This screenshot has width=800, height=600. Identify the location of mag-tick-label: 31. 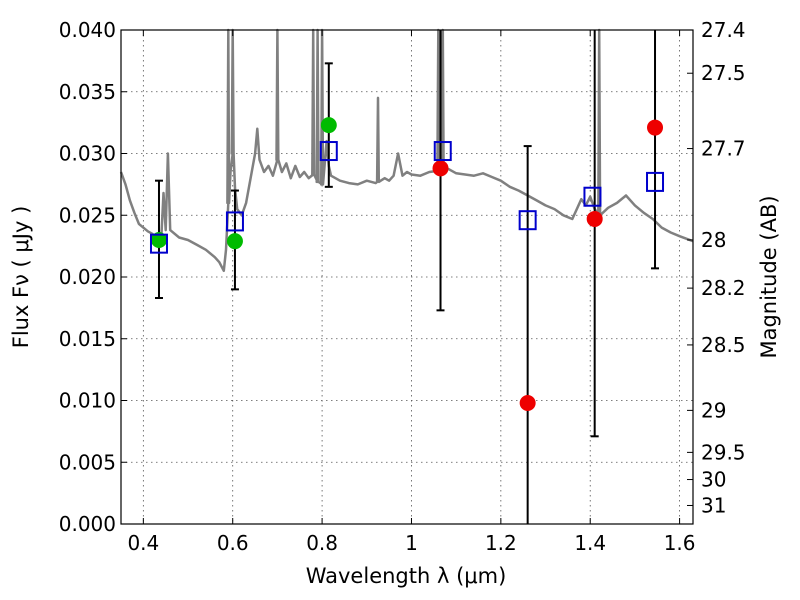
(713, 505).